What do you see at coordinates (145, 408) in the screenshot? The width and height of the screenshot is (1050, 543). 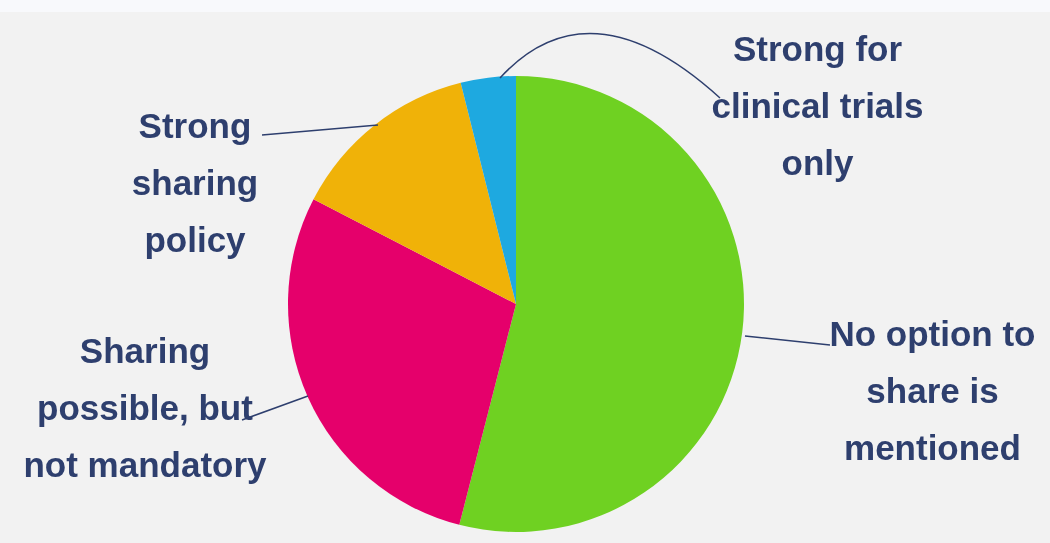 I see `slice-label: Sharing possible, but not mandatory` at bounding box center [145, 408].